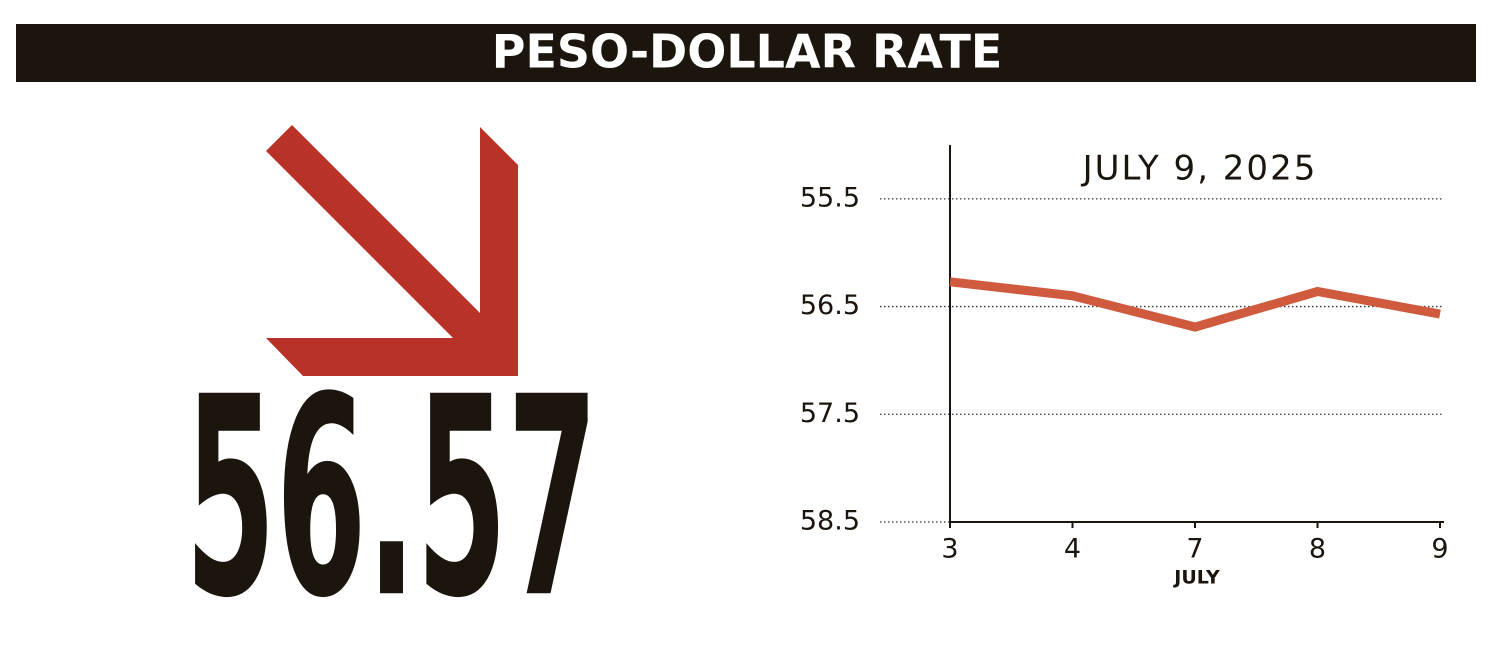 Image resolution: width=1494 pixels, height=662 pixels. I want to click on rate-line, so click(1195, 304).